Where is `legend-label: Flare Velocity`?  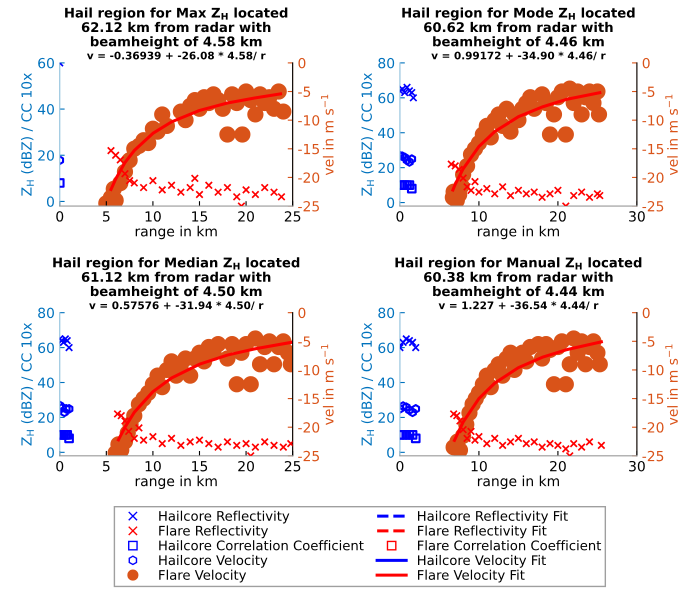 legend-label: Flare Velocity is located at coordinates (202, 576).